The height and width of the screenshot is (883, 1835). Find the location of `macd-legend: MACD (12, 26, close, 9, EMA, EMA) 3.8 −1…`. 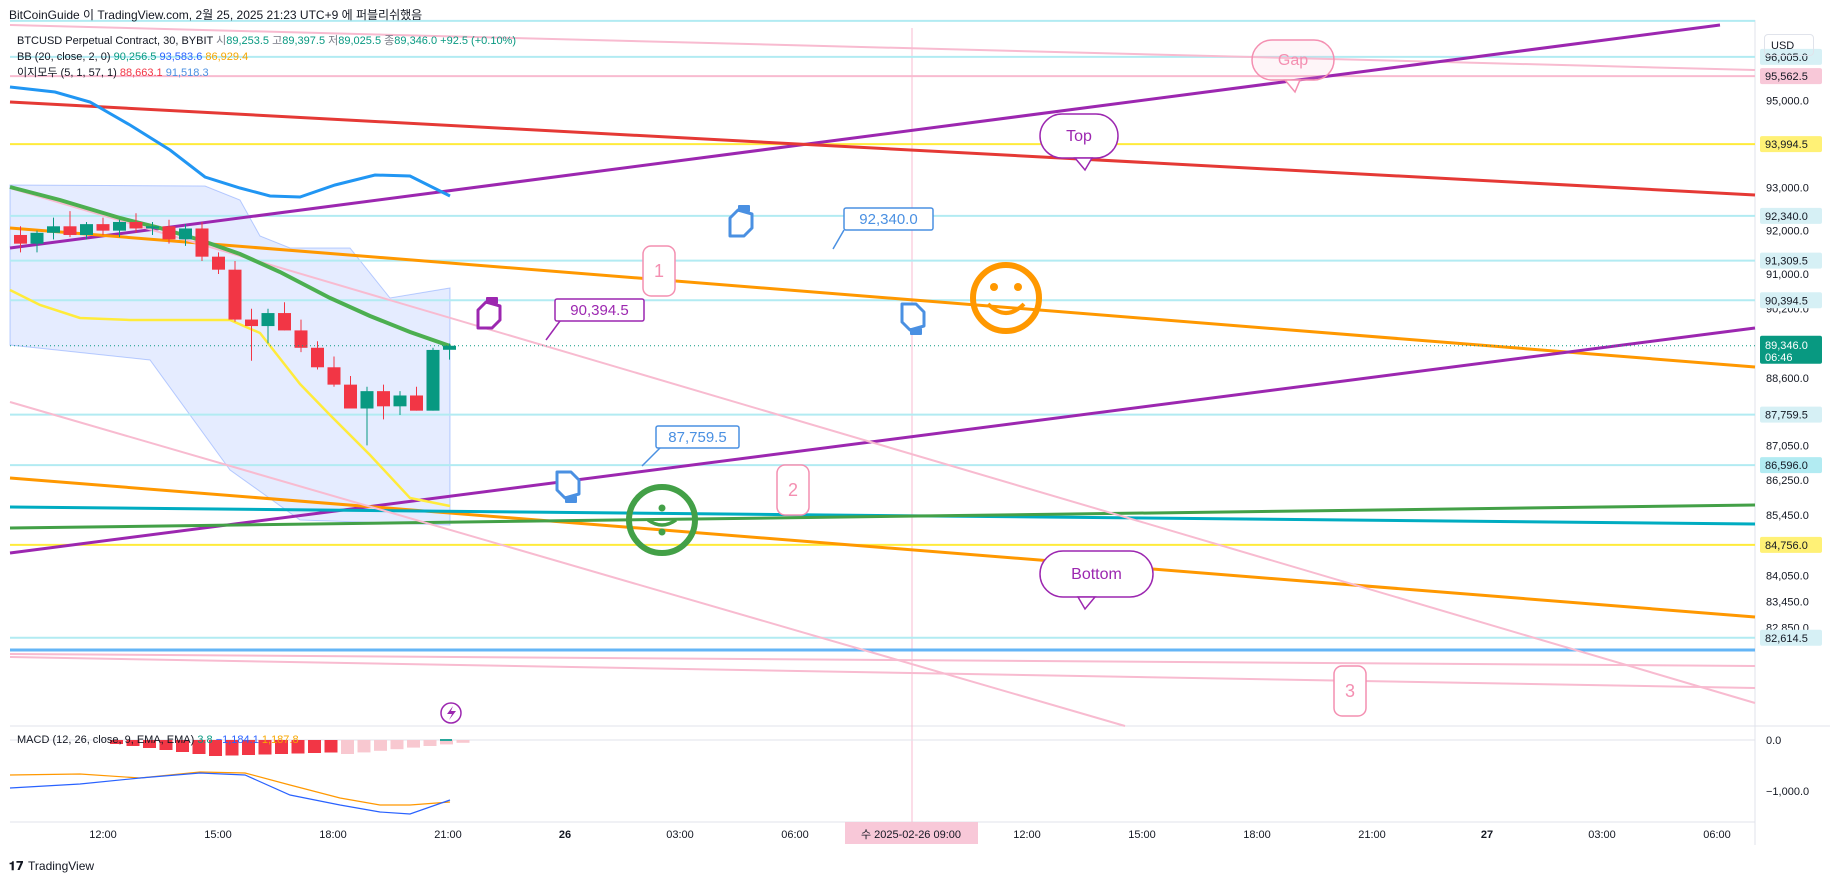

macd-legend: MACD (12, 26, close, 9, EMA, EMA) 3.8 −1… is located at coordinates (158, 740).